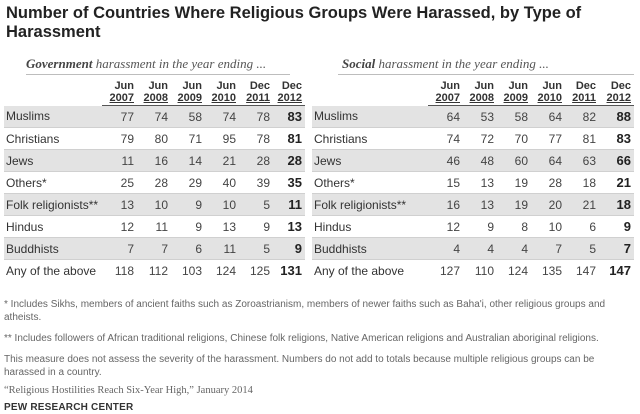  I want to click on table-row: Jews 11 16 14 21 28 28, so click(154, 160).